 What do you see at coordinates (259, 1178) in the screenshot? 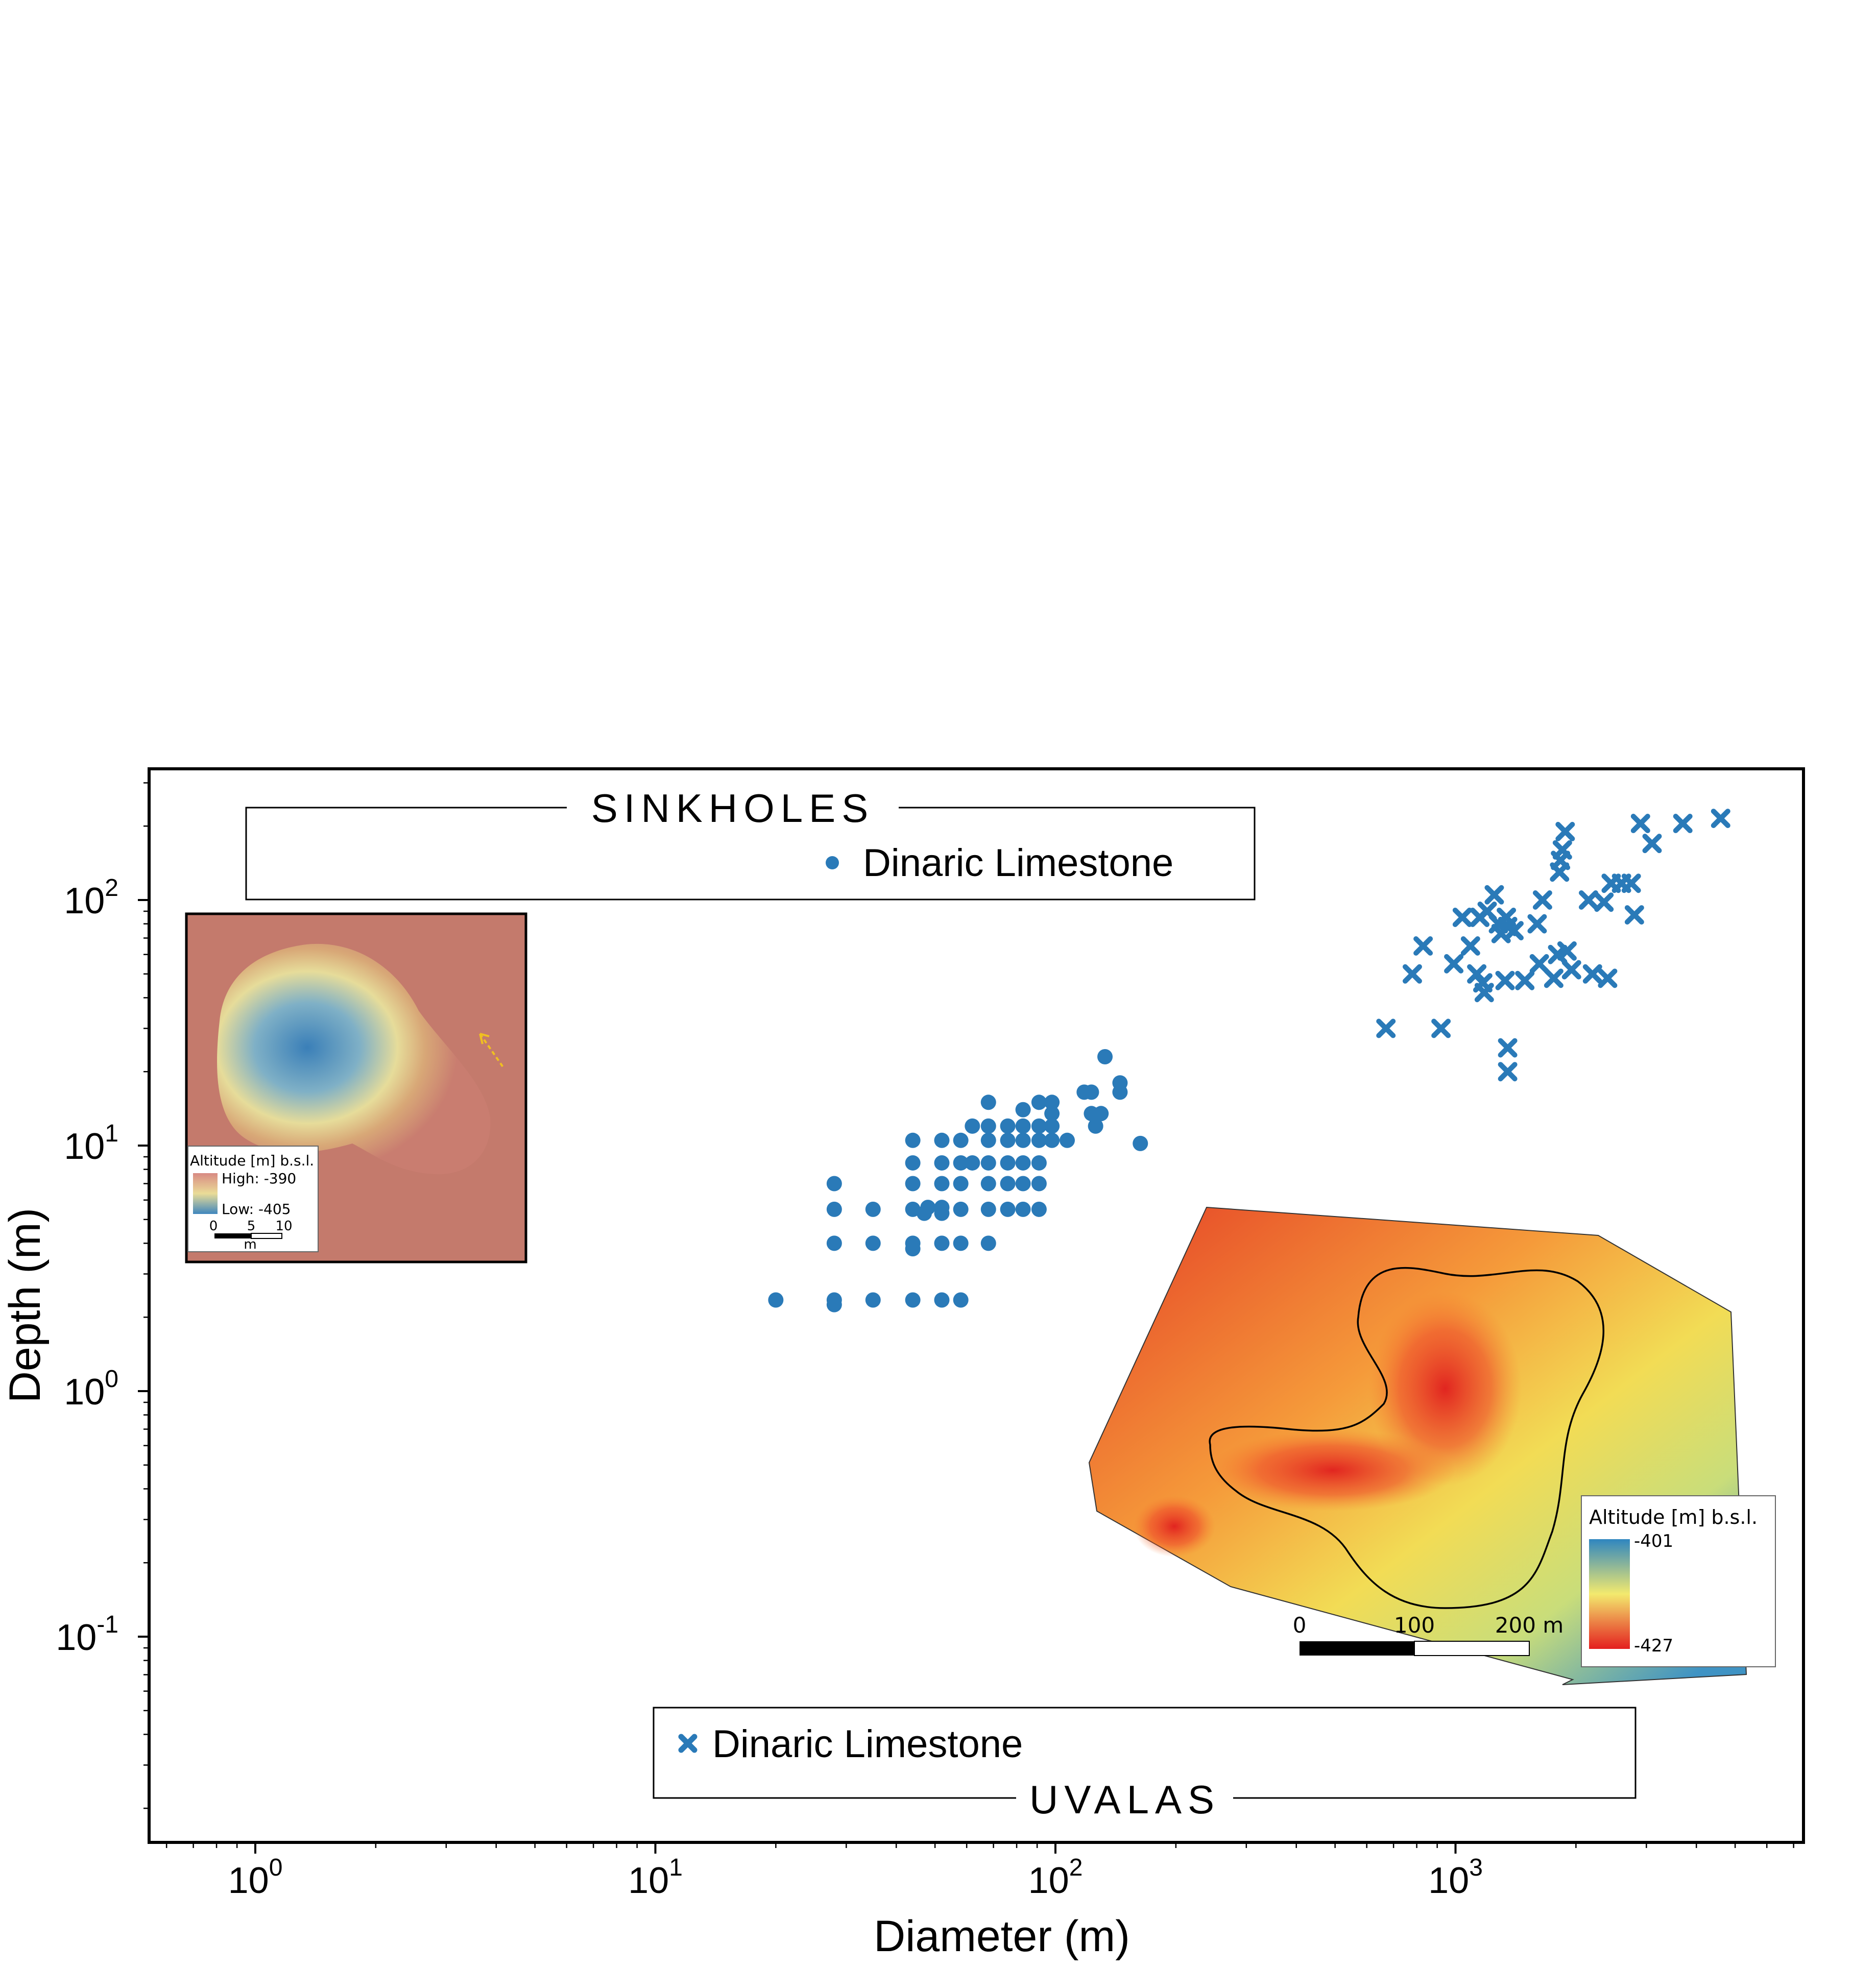
I see `inset-sinkhole-high-label: High: -390` at bounding box center [259, 1178].